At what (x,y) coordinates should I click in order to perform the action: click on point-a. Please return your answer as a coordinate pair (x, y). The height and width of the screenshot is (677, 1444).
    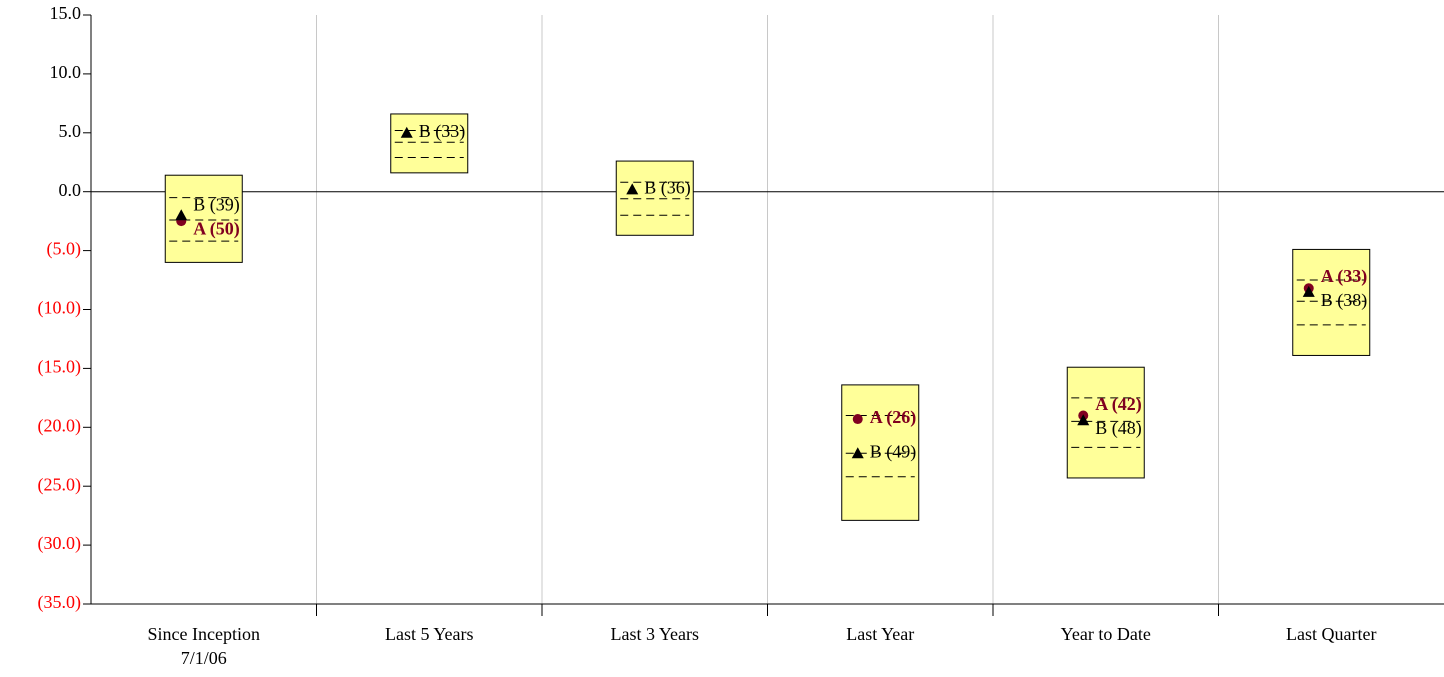
    Looking at the image, I should click on (857, 419).